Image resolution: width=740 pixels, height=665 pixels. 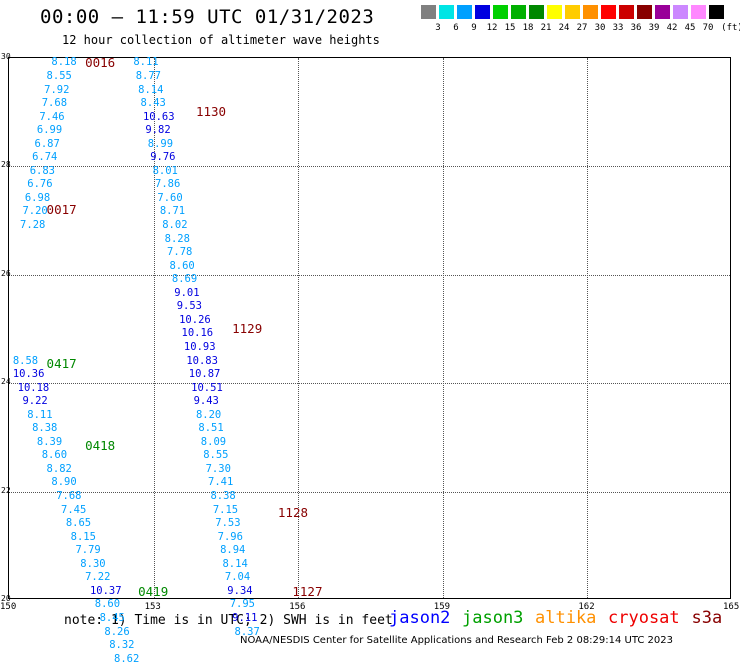 I want to click on wave-height-value: 10.87, so click(x=204, y=374).